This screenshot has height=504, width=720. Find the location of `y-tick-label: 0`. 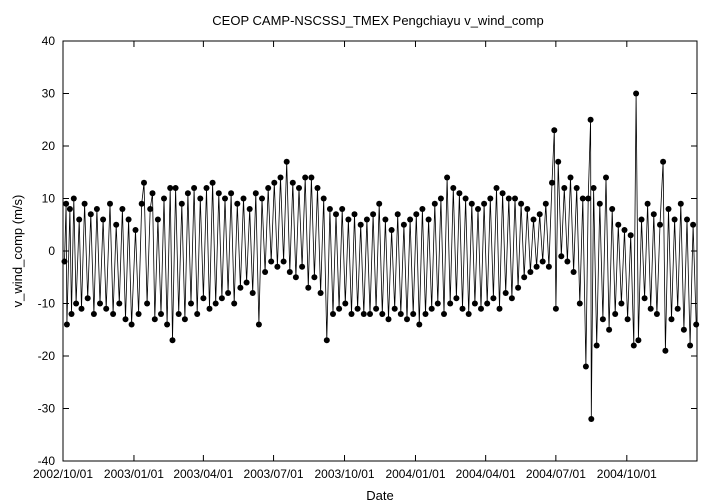

y-tick-label: 0 is located at coordinates (51, 251).